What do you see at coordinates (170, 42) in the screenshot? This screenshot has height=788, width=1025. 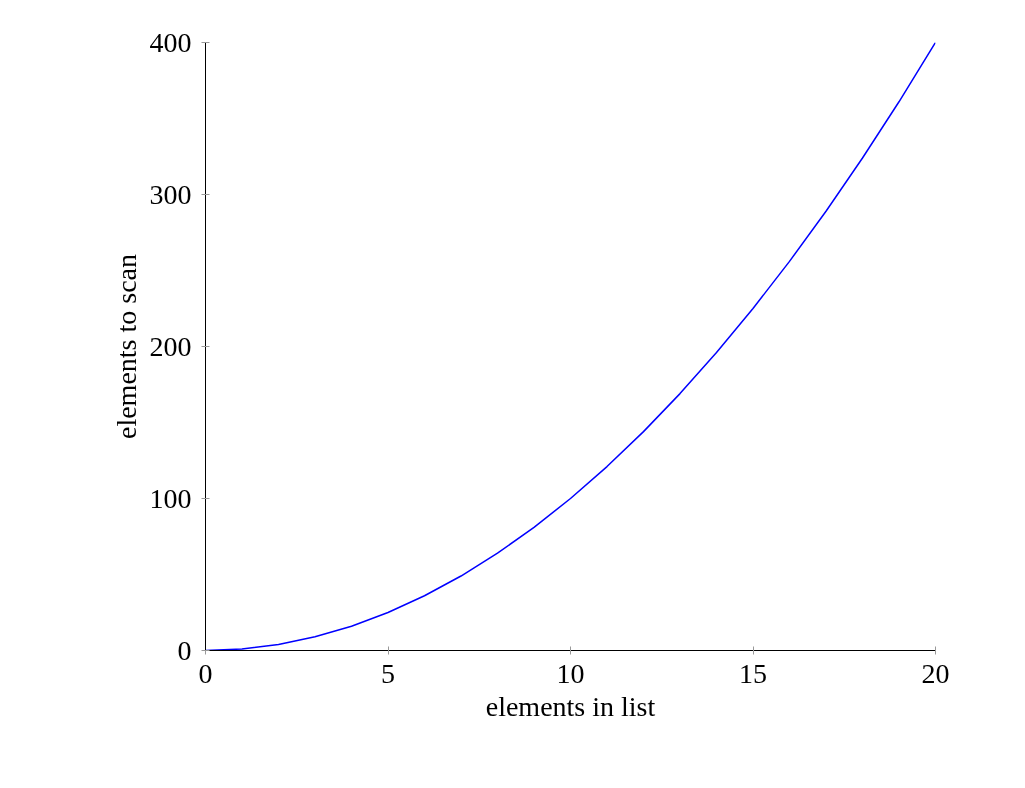 I see `y-tick-label: 400` at bounding box center [170, 42].